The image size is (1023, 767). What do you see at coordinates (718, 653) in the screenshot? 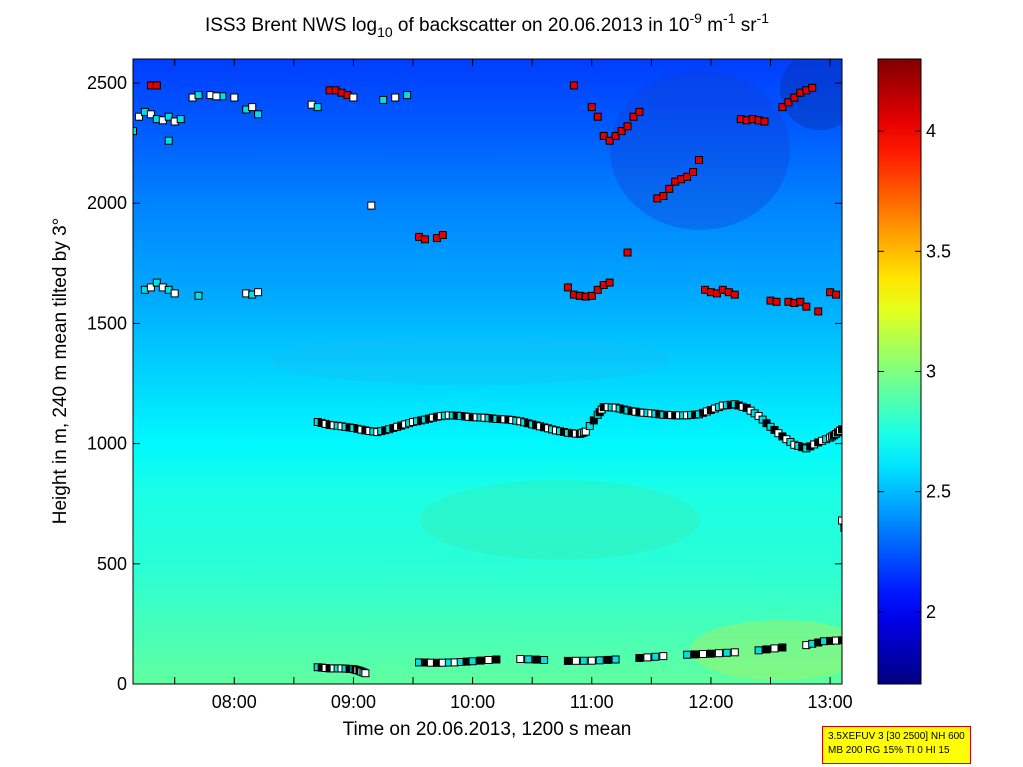
I see `marker-s0-19-fill1` at bounding box center [718, 653].